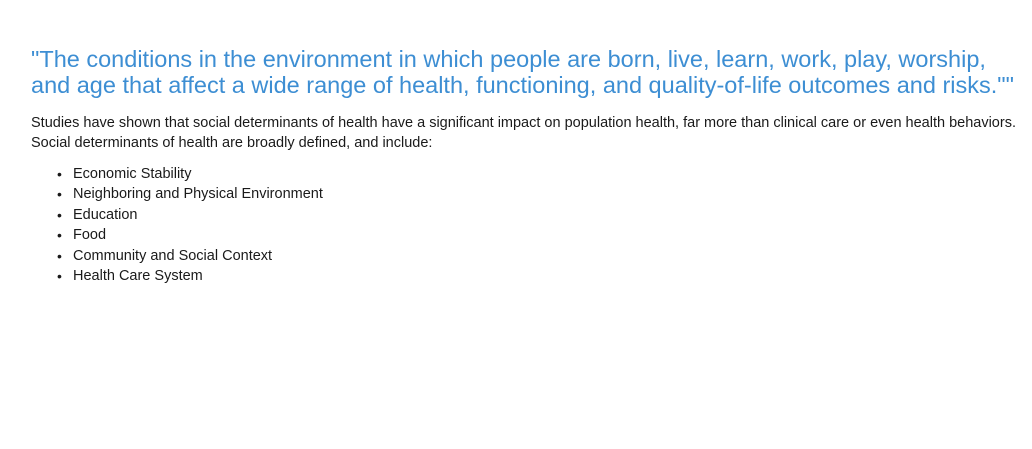 The height and width of the screenshot is (449, 1032). I want to click on list-item-label: Community and Social Context, so click(173, 255).